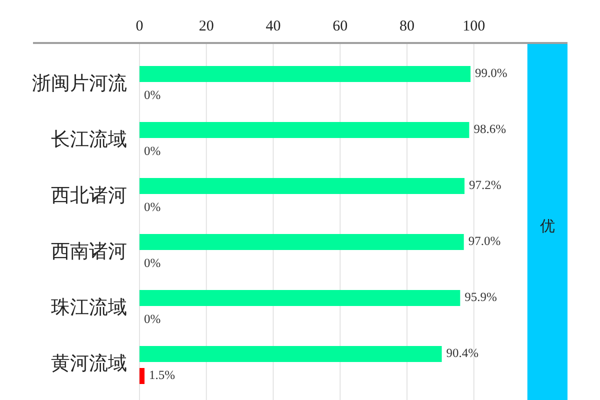 The image size is (600, 400). I want to click on x-tick-label: 40, so click(273, 26).